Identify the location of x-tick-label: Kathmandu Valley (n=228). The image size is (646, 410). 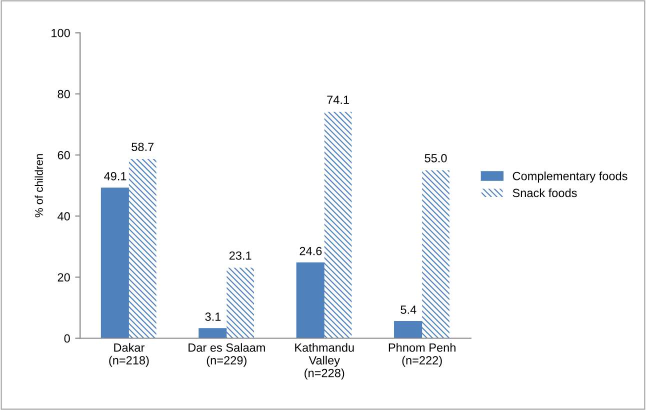
(324, 361).